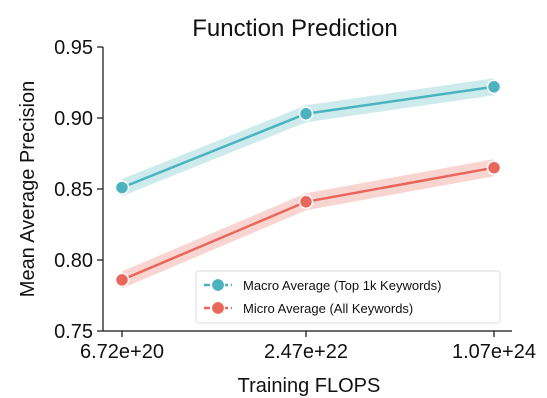 The image size is (547, 398). I want to click on y-axis-label: Mean Average Precision, so click(28, 189).